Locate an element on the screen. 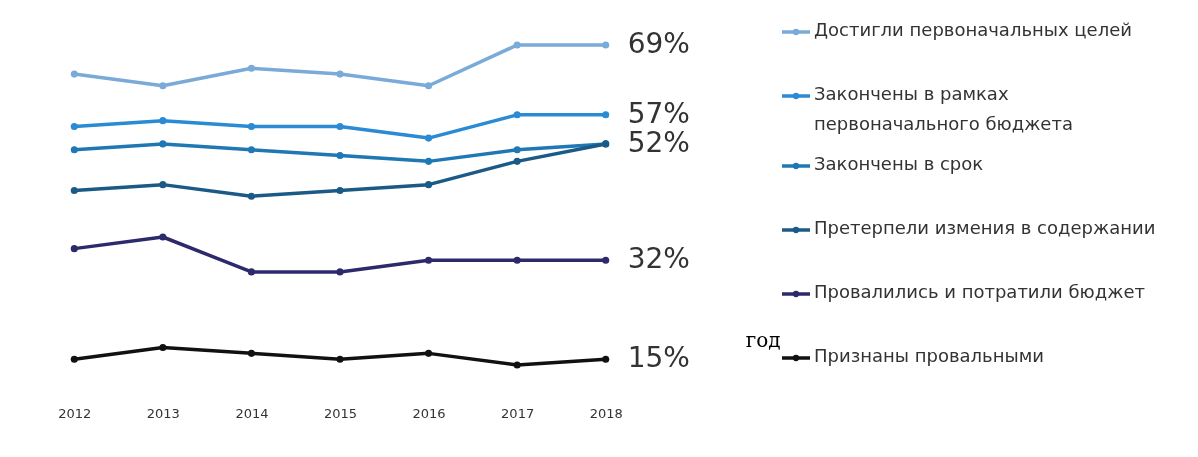  x-tick-label: 2012 is located at coordinates (75, 413).